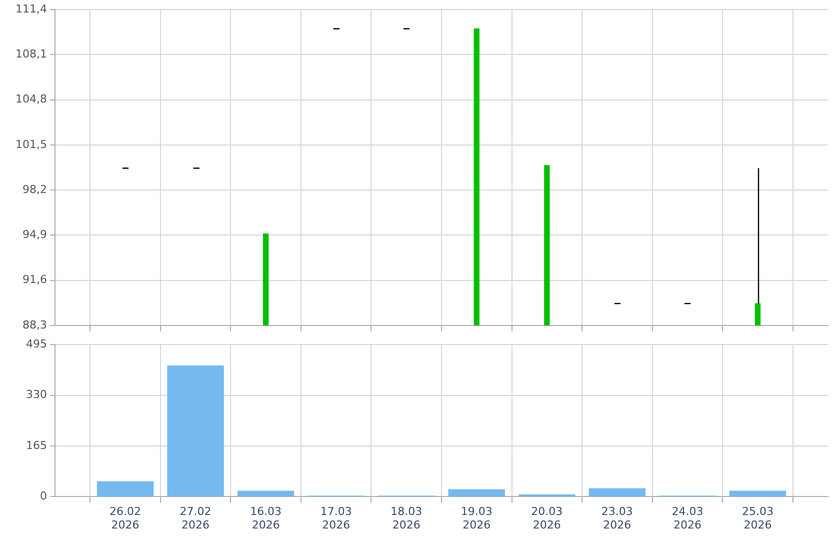 The height and width of the screenshot is (550, 840). Describe the element at coordinates (126, 518) in the screenshot. I see `x-tick-label: 26.02 2026` at that location.